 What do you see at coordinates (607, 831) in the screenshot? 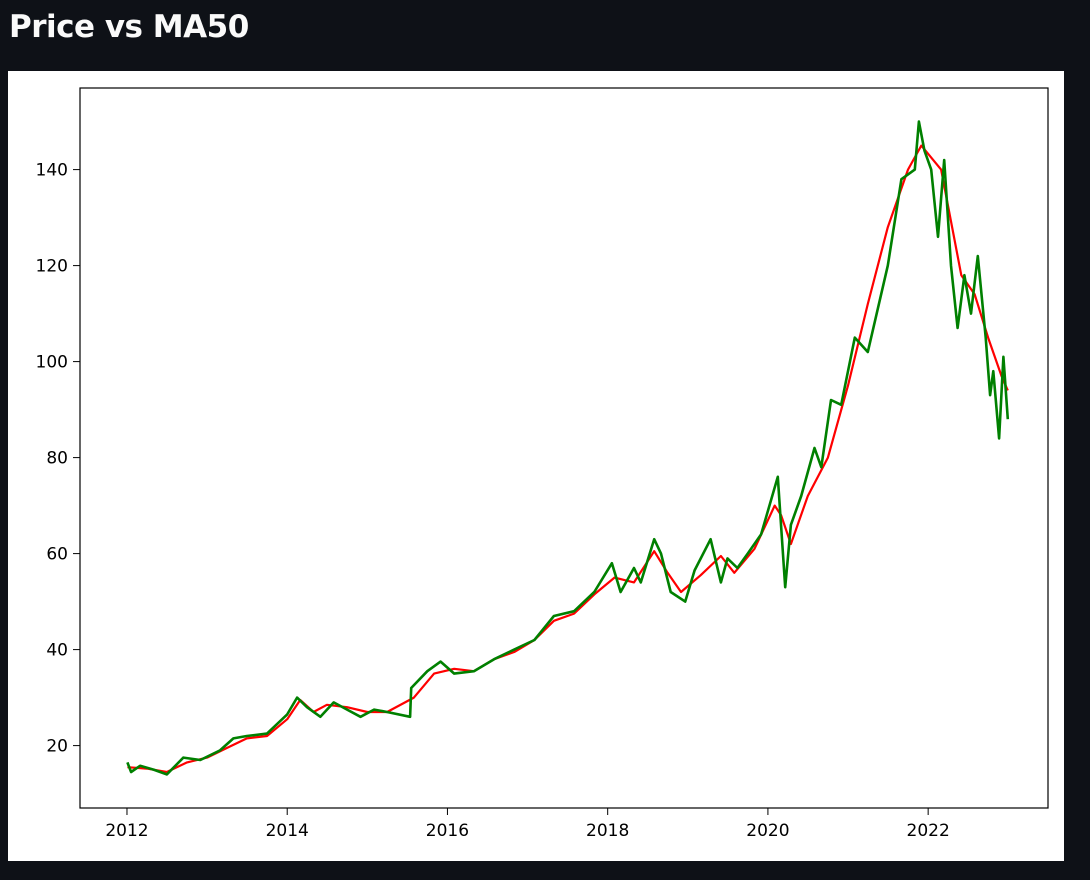
I see `x-tick-label: 2018` at bounding box center [607, 831].